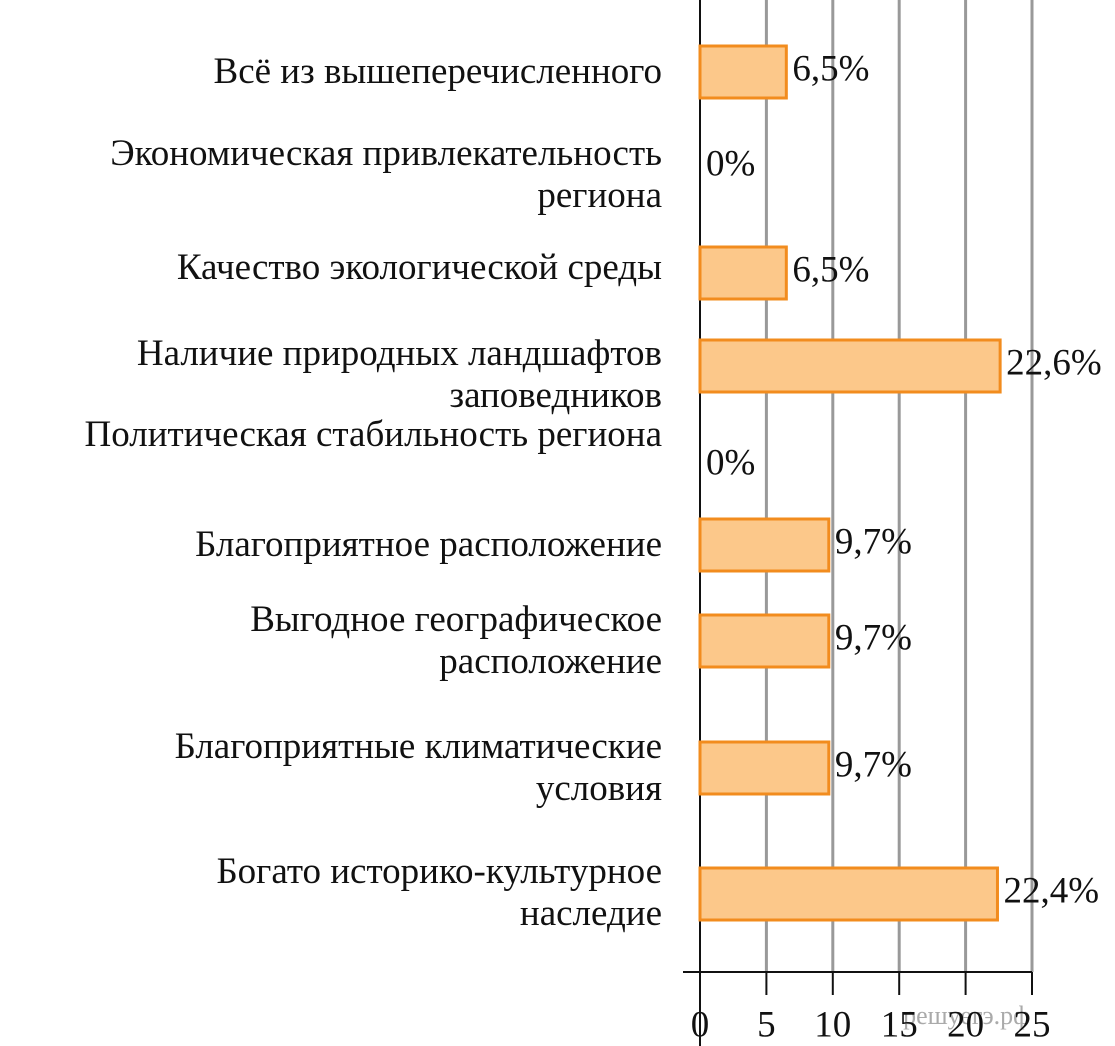  What do you see at coordinates (1051, 890) in the screenshot?
I see `value-label: 22,4%` at bounding box center [1051, 890].